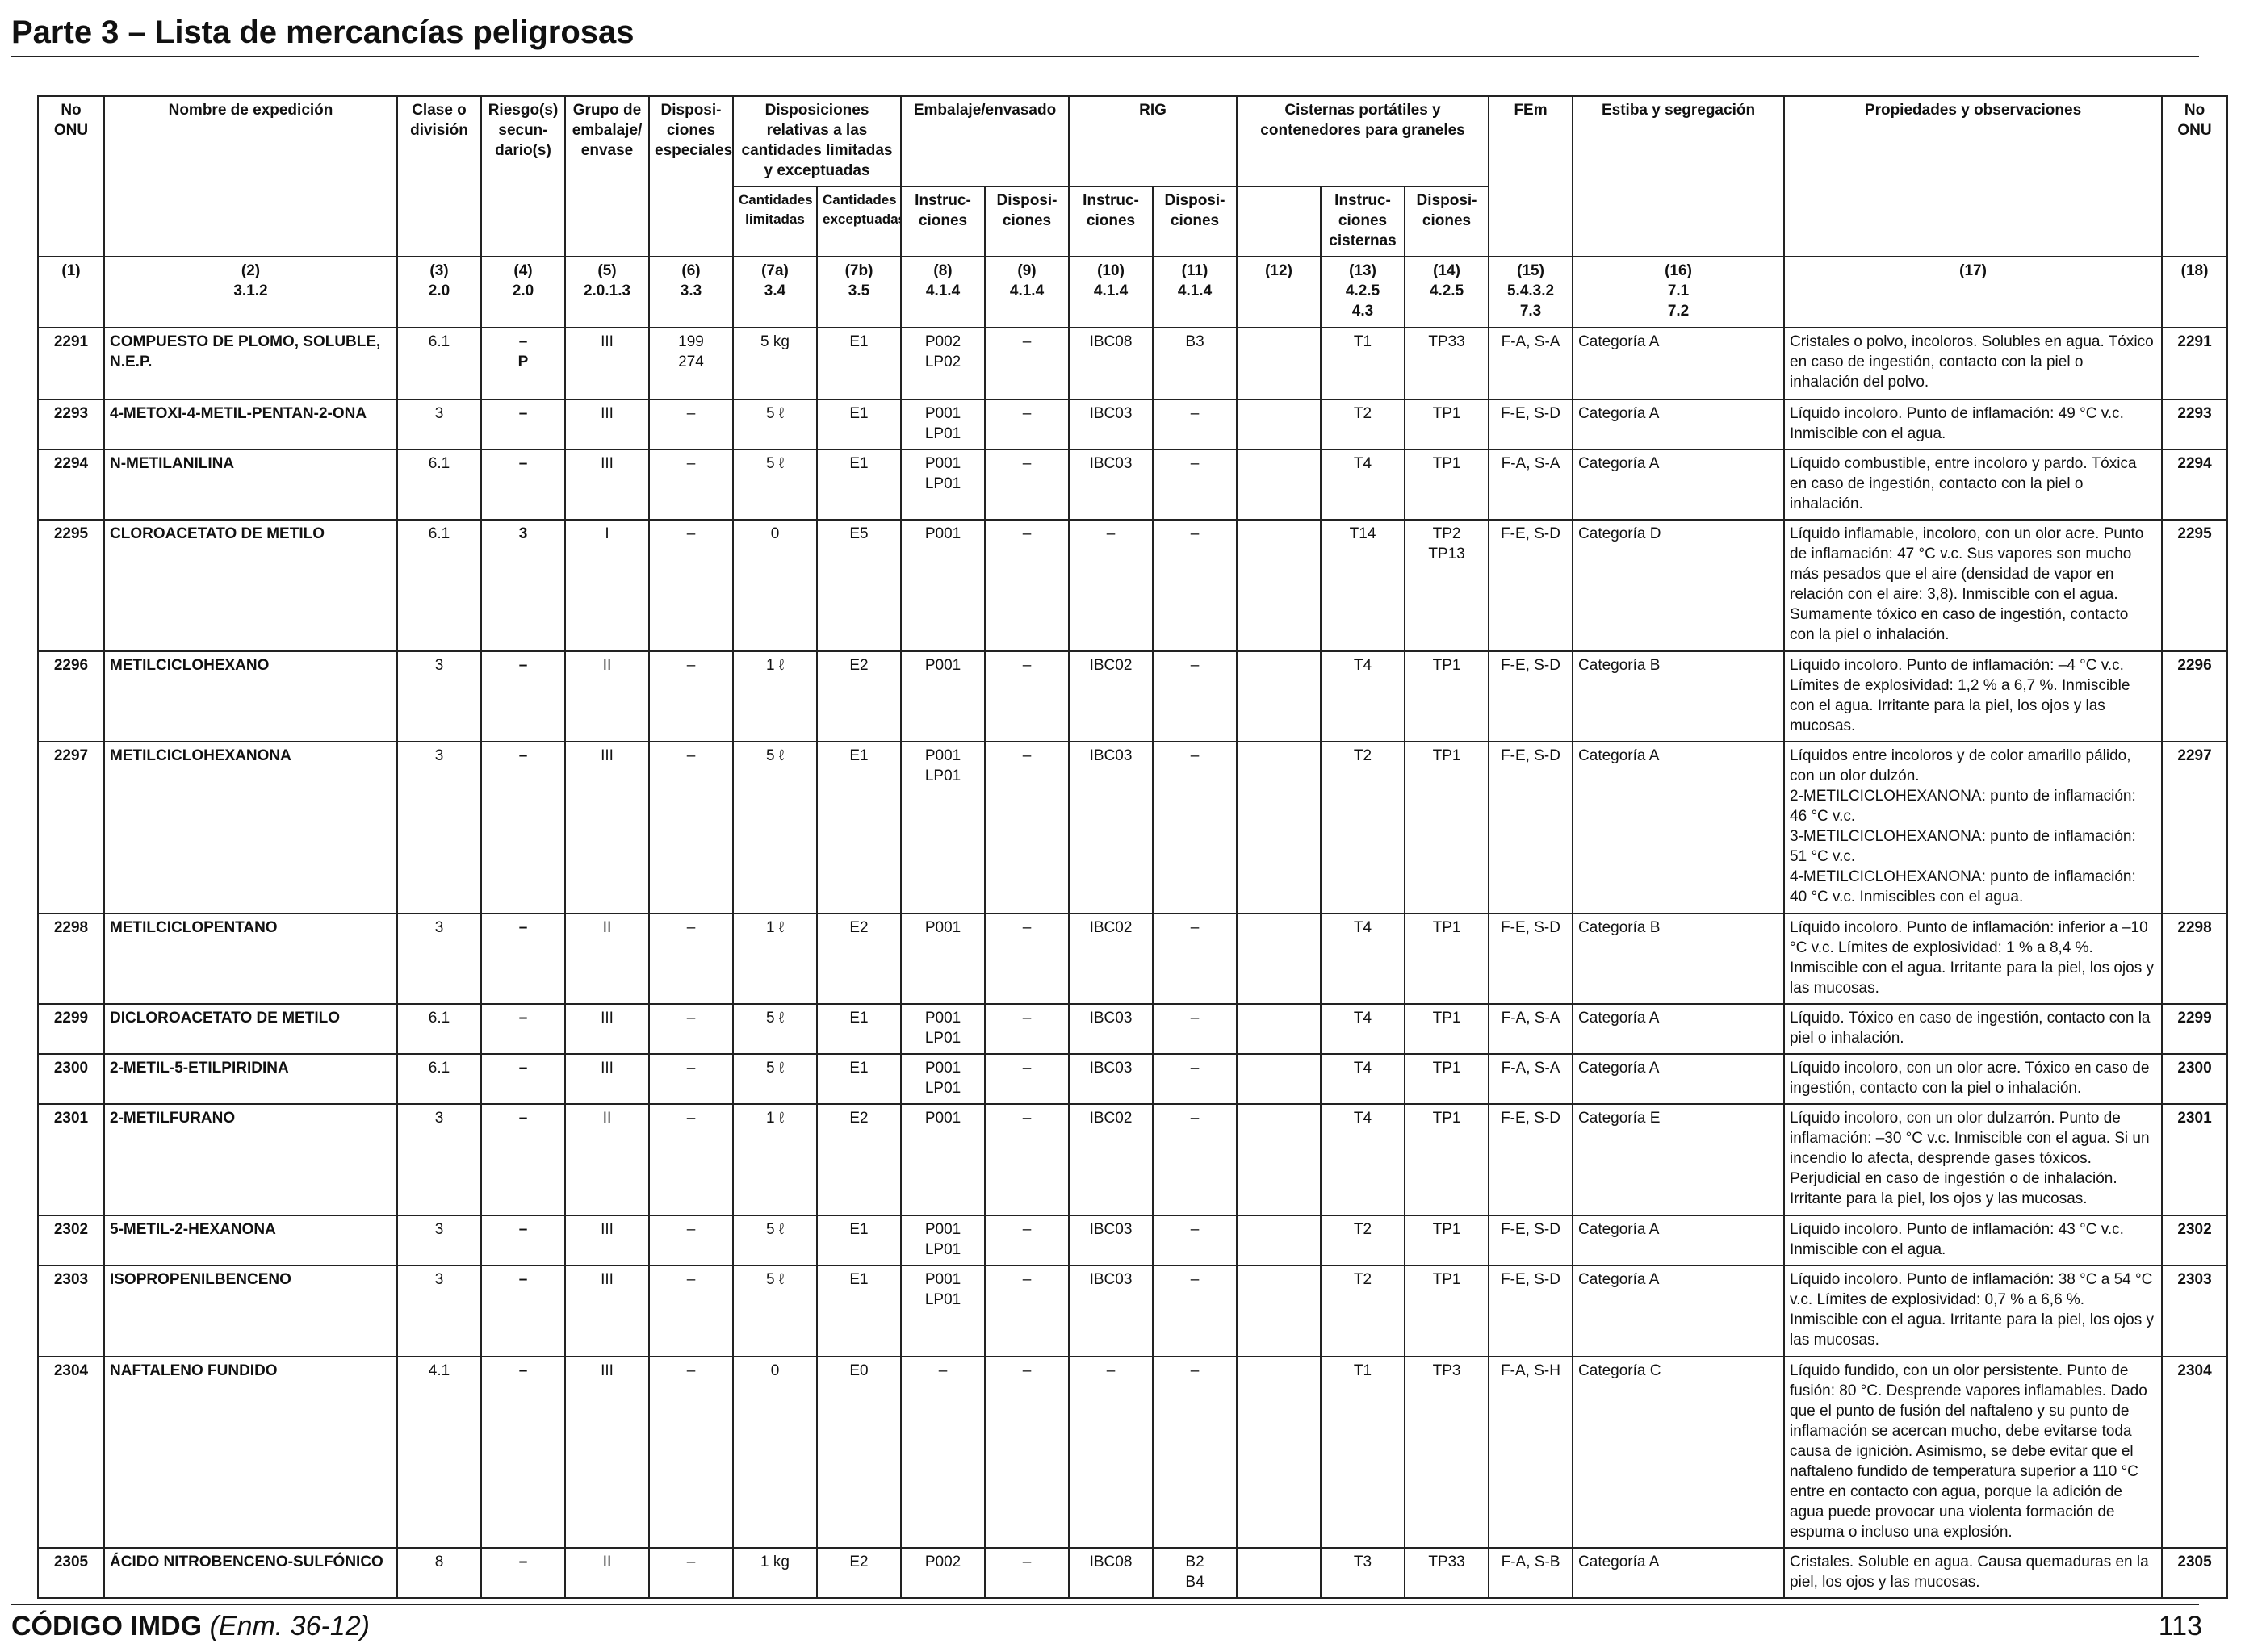 The image size is (2241, 1652). What do you see at coordinates (1279, 221) in the screenshot?
I see `col-header-col12` at bounding box center [1279, 221].